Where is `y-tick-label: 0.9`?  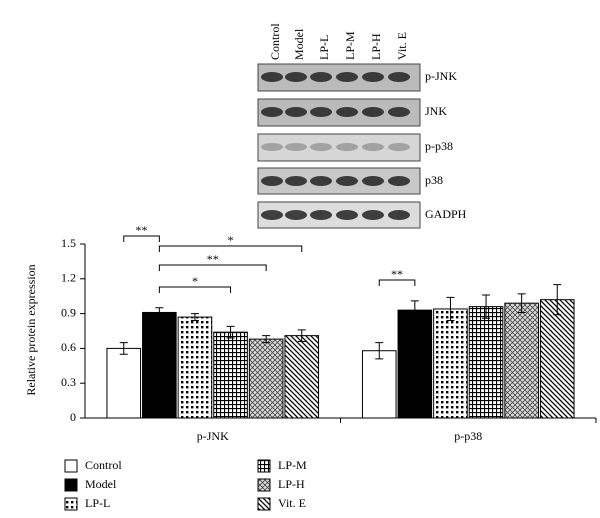
y-tick-label: 0.9 is located at coordinates (68, 312).